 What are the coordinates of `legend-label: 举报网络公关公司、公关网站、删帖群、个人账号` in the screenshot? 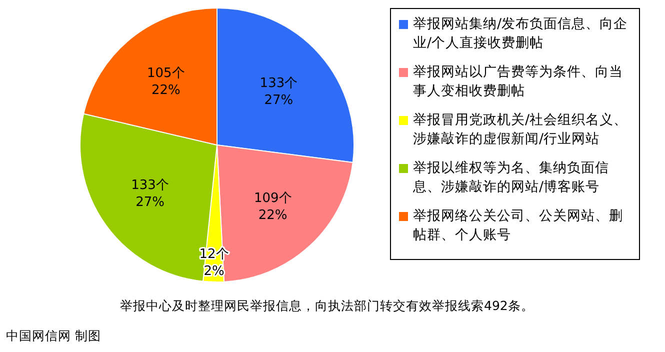 It's located at (518, 226).